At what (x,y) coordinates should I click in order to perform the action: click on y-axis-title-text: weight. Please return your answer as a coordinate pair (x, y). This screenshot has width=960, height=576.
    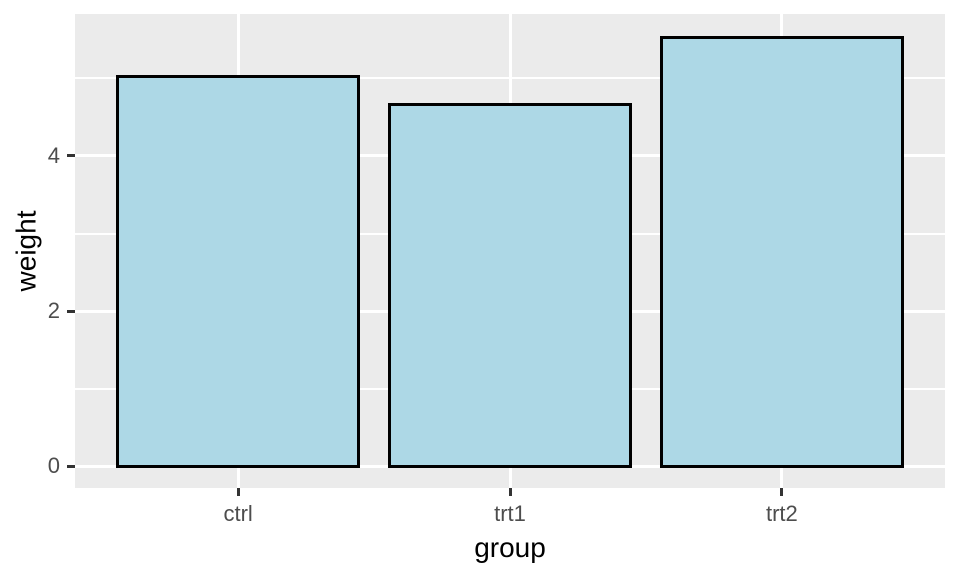
    Looking at the image, I should click on (25, 251).